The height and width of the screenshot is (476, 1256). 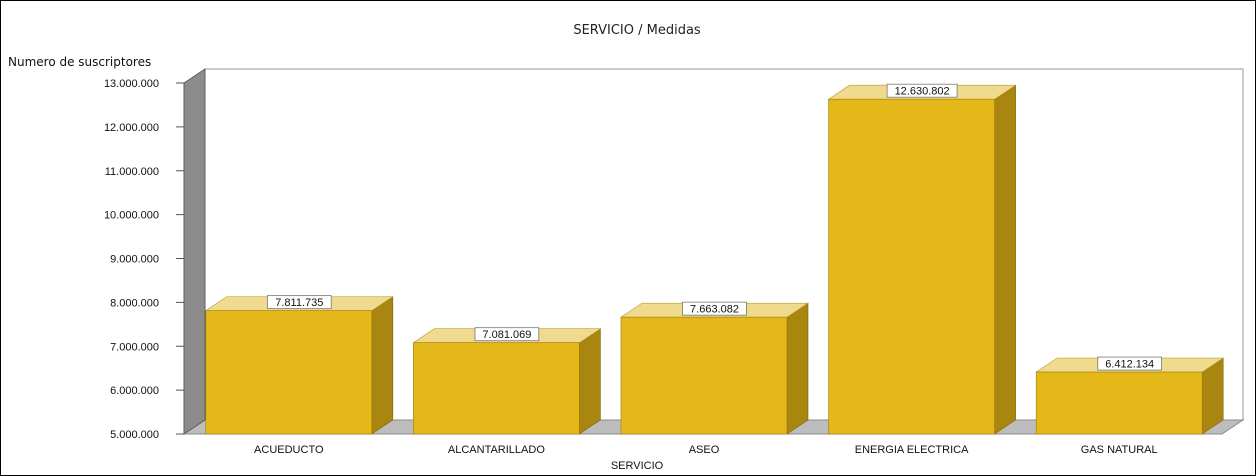 I want to click on data-label: 7.811.735, so click(x=299, y=303).